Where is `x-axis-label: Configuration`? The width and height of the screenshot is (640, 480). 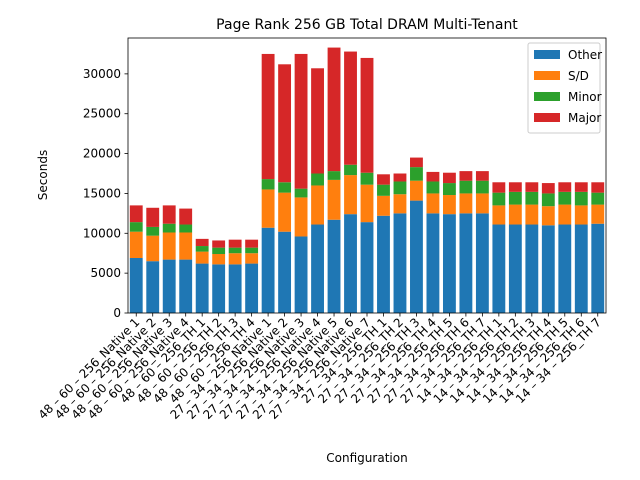
x-axis-label: Configuration is located at coordinates (366, 458).